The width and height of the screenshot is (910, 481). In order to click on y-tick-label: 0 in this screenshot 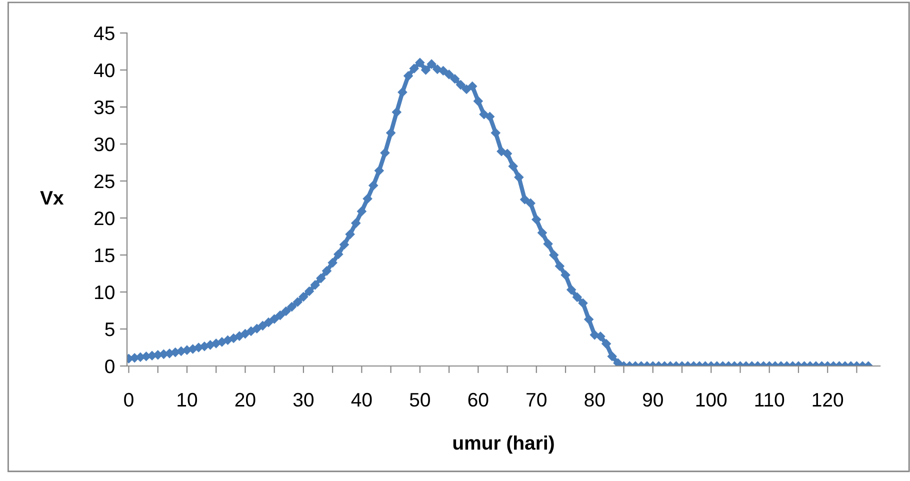, I will do `click(109, 366)`.